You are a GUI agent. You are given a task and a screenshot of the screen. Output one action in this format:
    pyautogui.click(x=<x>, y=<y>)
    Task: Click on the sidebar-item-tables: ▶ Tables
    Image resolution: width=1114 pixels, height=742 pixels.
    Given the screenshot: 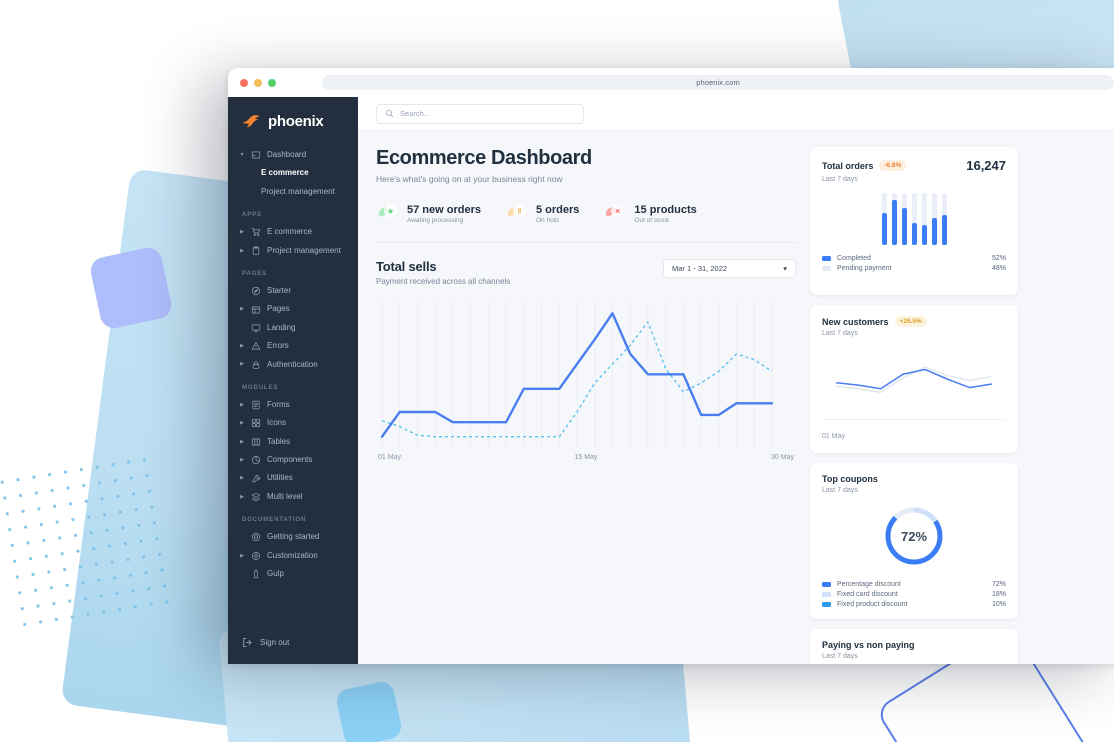 What is the action you would take?
    pyautogui.click(x=291, y=442)
    